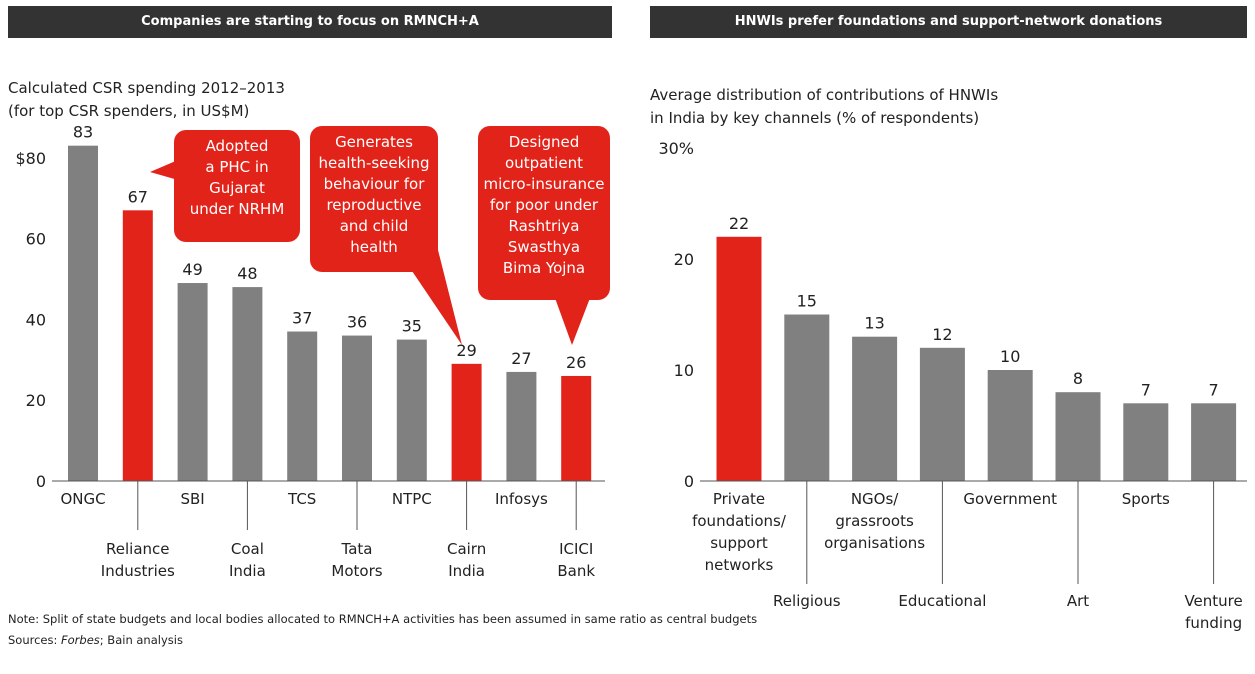 This screenshot has height=674, width=1255. I want to click on value-label: 67, so click(138, 196).